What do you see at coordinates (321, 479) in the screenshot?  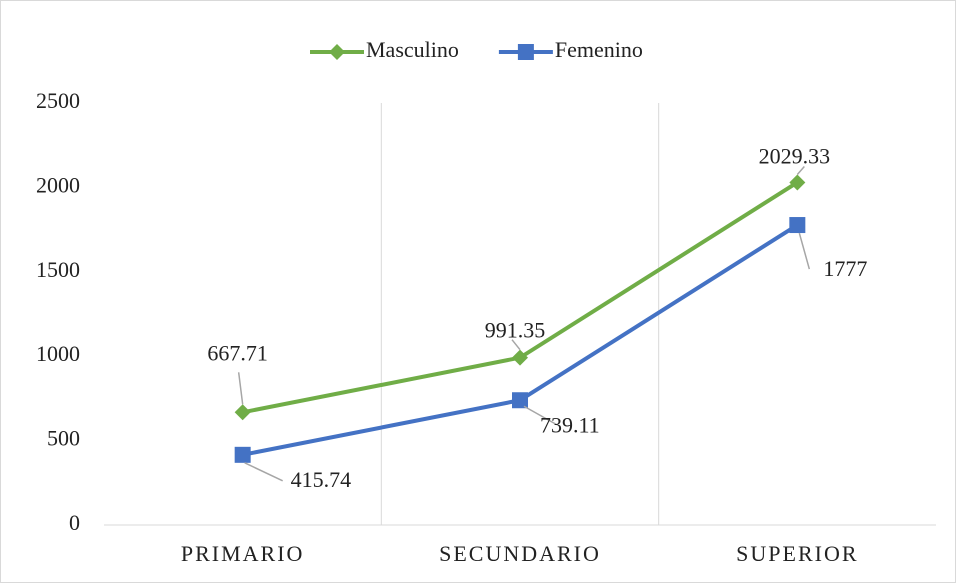 I see `data-label: 415.74` at bounding box center [321, 479].